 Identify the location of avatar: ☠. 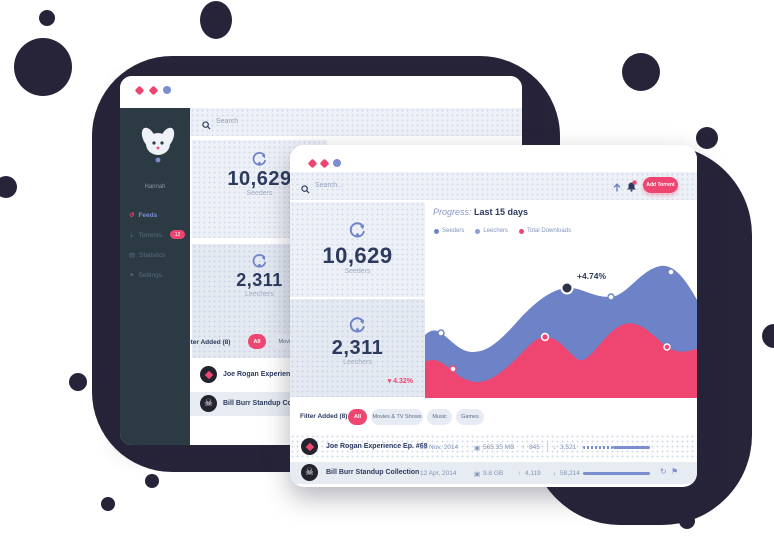
(309, 472).